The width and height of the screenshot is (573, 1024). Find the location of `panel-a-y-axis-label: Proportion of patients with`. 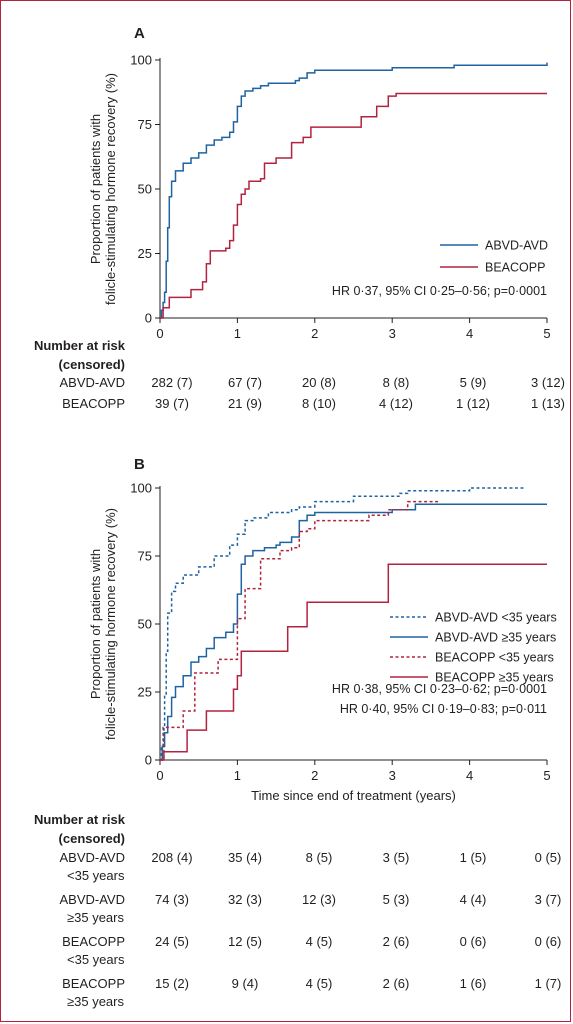

panel-a-y-axis-label: Proportion of patients with is located at coordinates (95, 189).